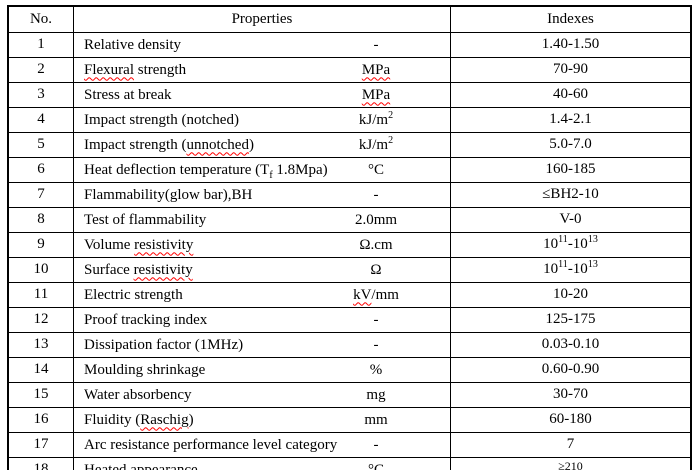 The image size is (693, 470). Describe the element at coordinates (40, 69) in the screenshot. I see `row-no: 2` at that location.